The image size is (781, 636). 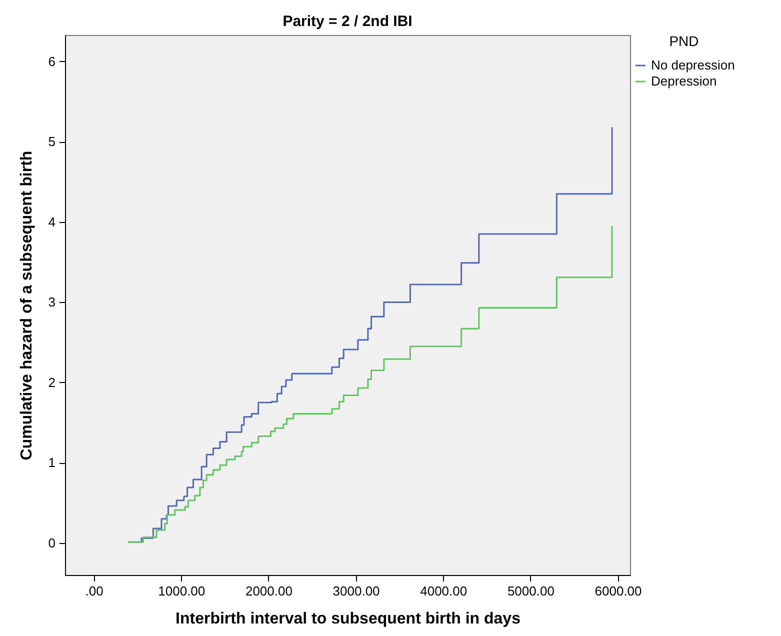 What do you see at coordinates (347, 21) in the screenshot?
I see `chart-title: Parity = 2 / 2nd IBI` at bounding box center [347, 21].